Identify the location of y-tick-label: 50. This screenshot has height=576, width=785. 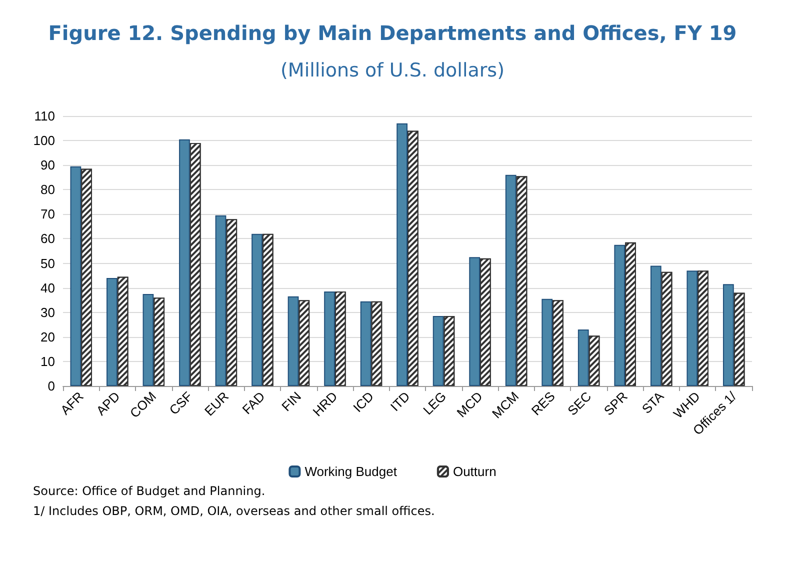
(47, 263).